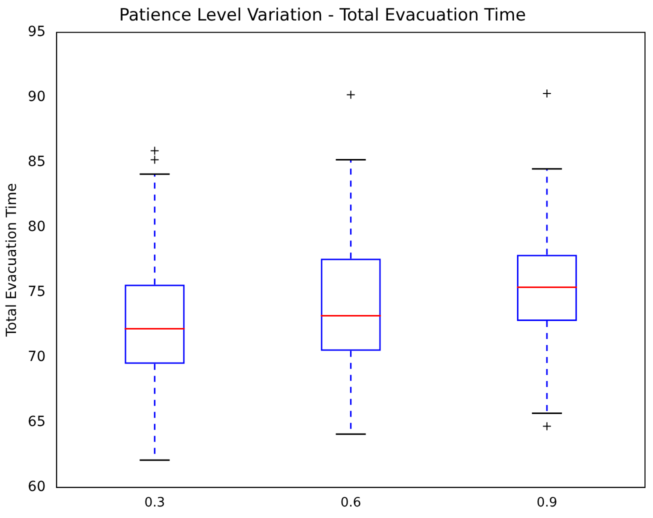  Describe the element at coordinates (37, 292) in the screenshot. I see `y-tick-label: 75` at that location.